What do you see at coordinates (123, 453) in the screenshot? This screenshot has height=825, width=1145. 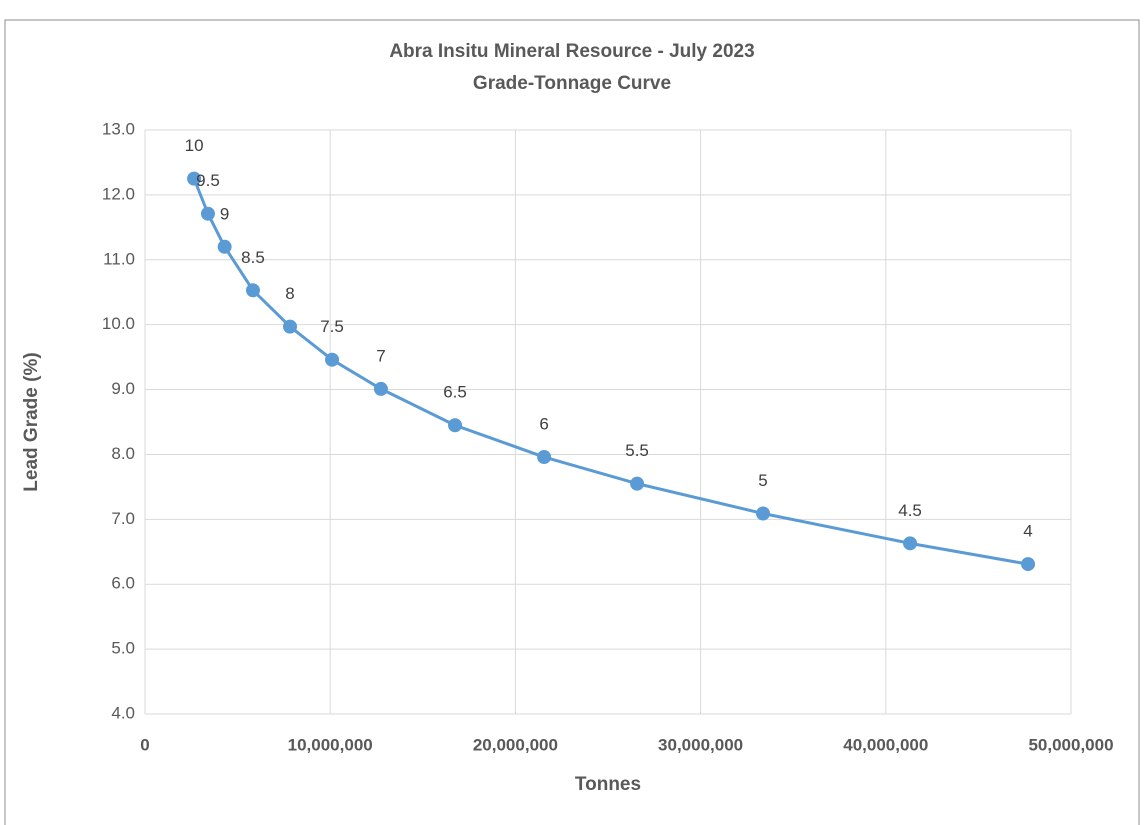 I see `y-tick-label: 8.0` at bounding box center [123, 453].